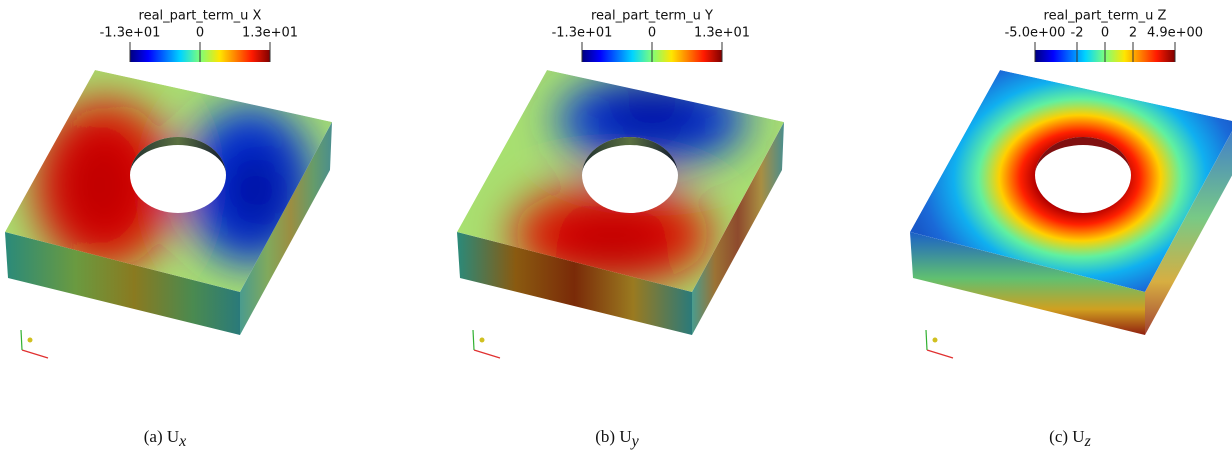 The height and width of the screenshot is (458, 1232). What do you see at coordinates (605, 436) in the screenshot?
I see `caption-label: (b)` at bounding box center [605, 436].